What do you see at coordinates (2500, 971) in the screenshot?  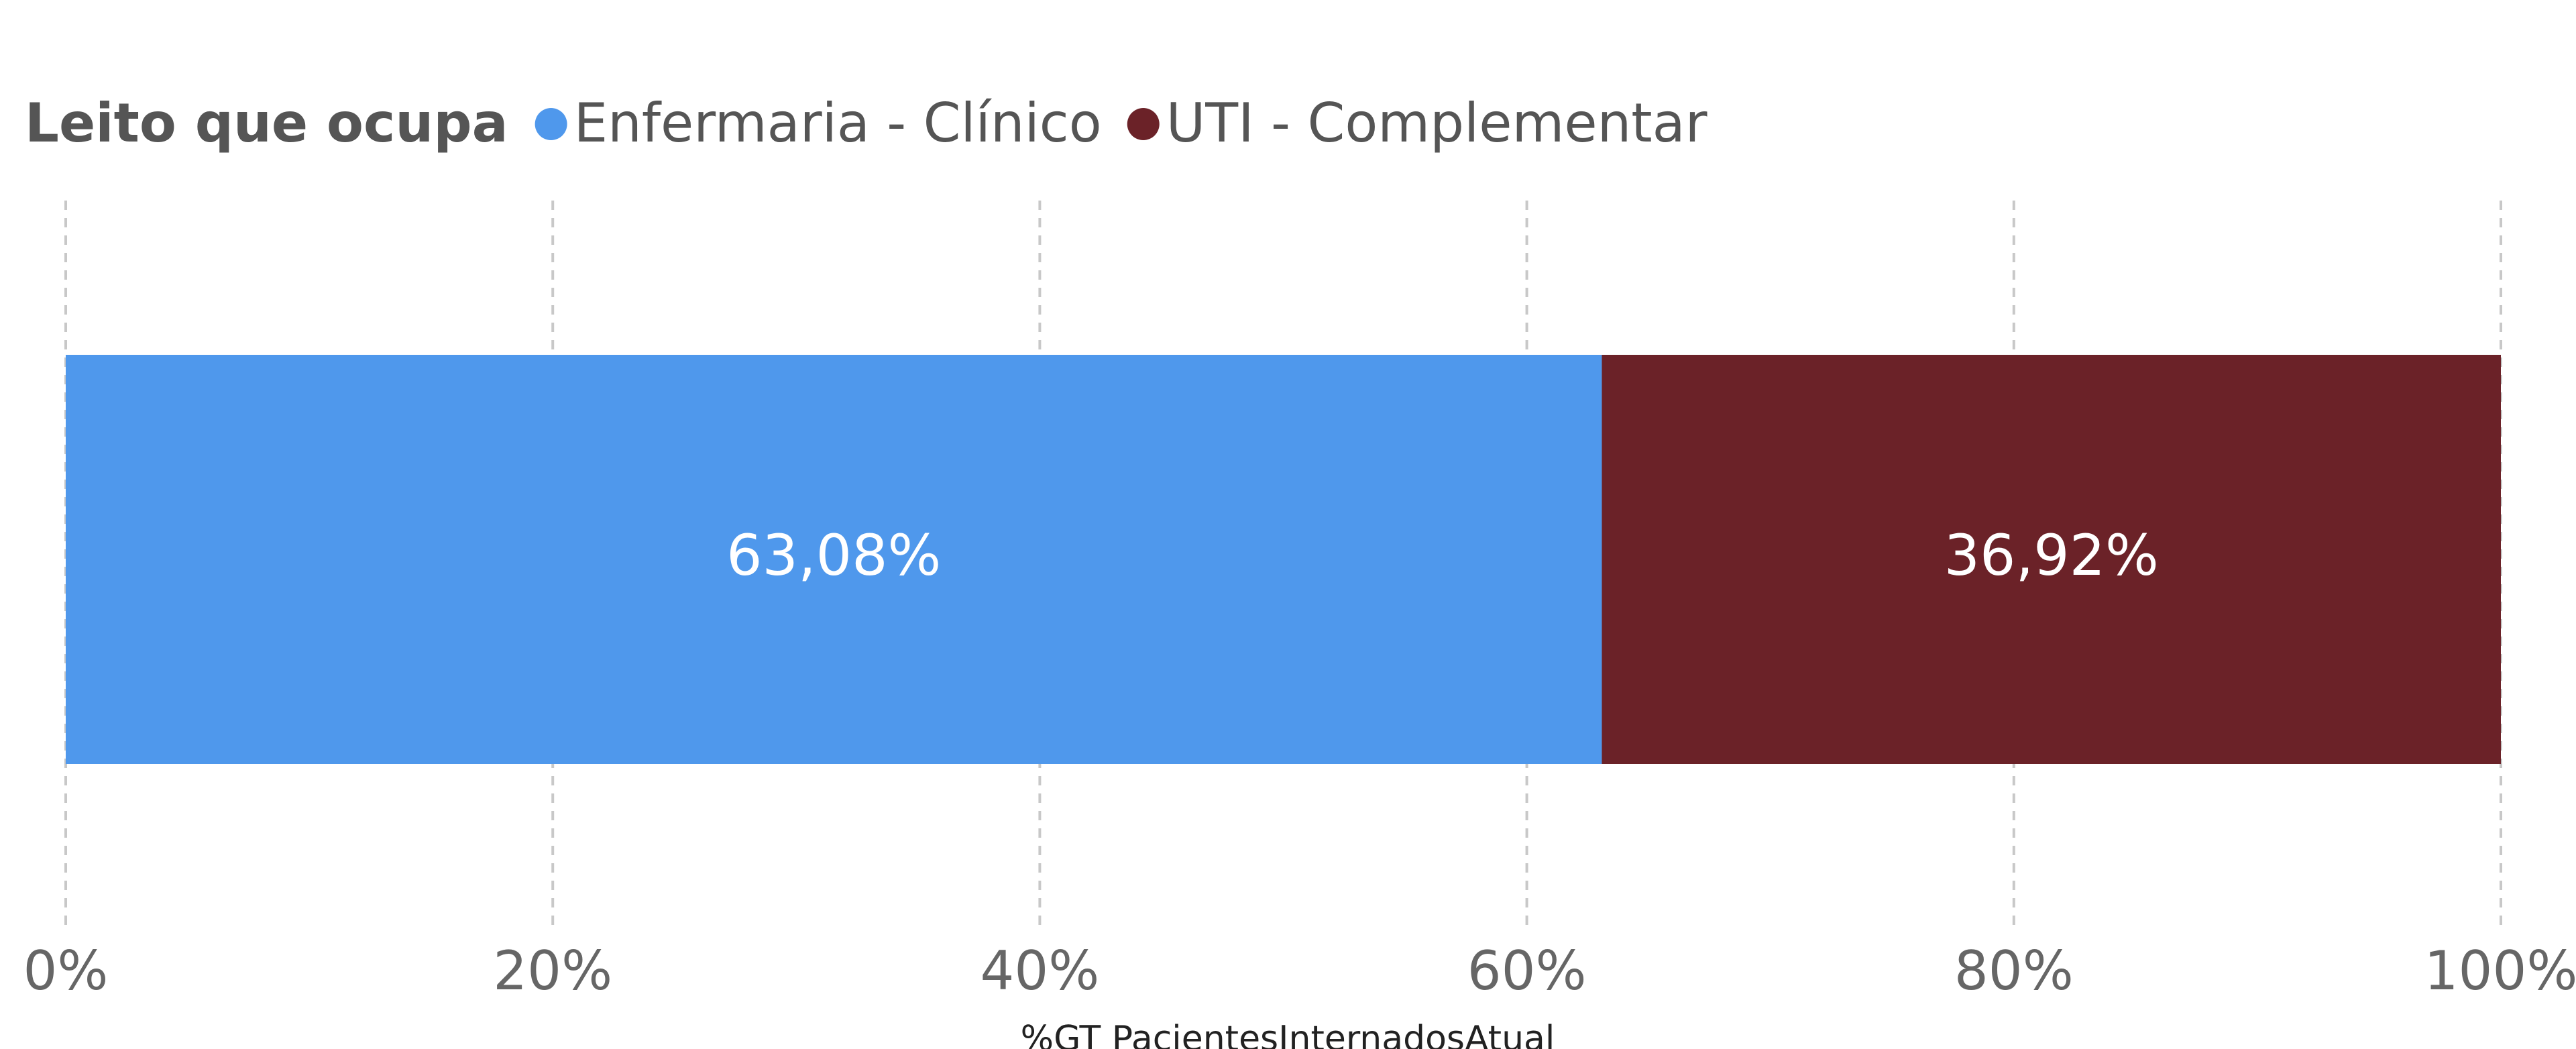 I see `x-tick-label: 100%` at bounding box center [2500, 971].